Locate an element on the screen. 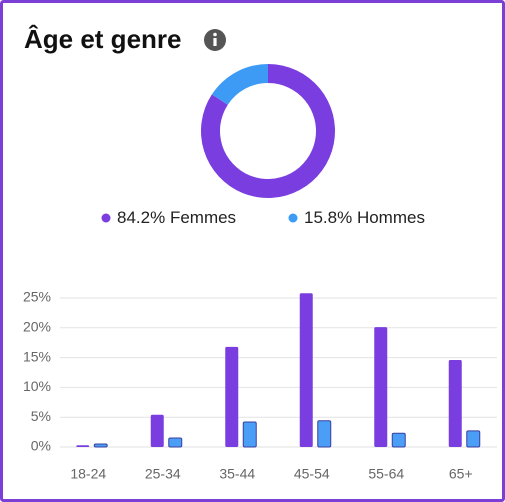  y-tick-label: 5% is located at coordinates (41, 416).